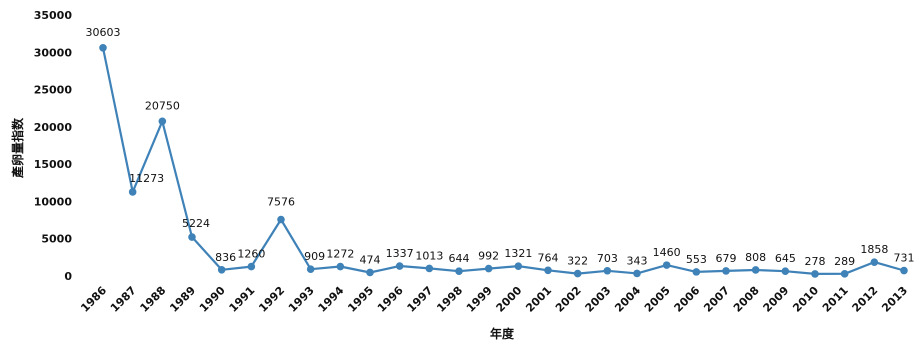  Describe the element at coordinates (370, 259) in the screenshot. I see `data-label: 474` at that location.